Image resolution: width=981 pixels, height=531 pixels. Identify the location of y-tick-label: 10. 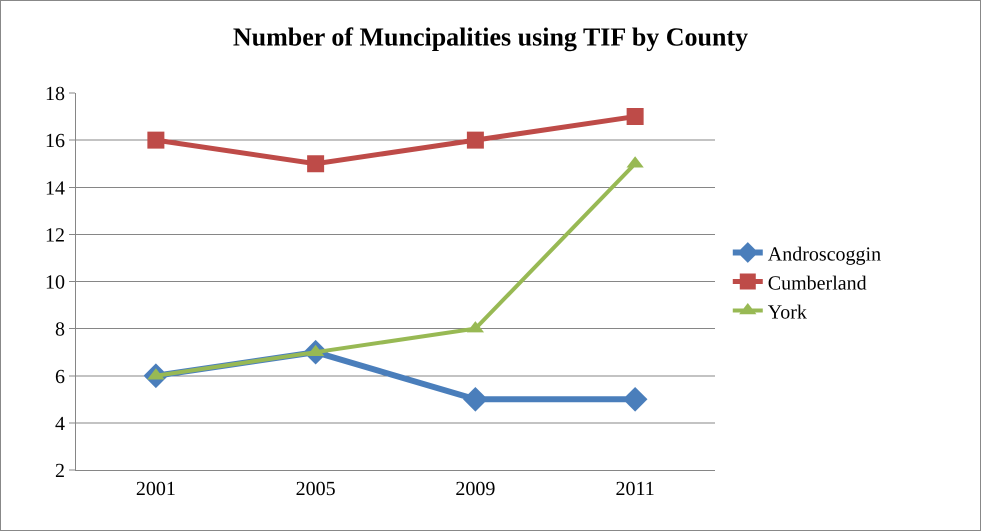
(55, 283).